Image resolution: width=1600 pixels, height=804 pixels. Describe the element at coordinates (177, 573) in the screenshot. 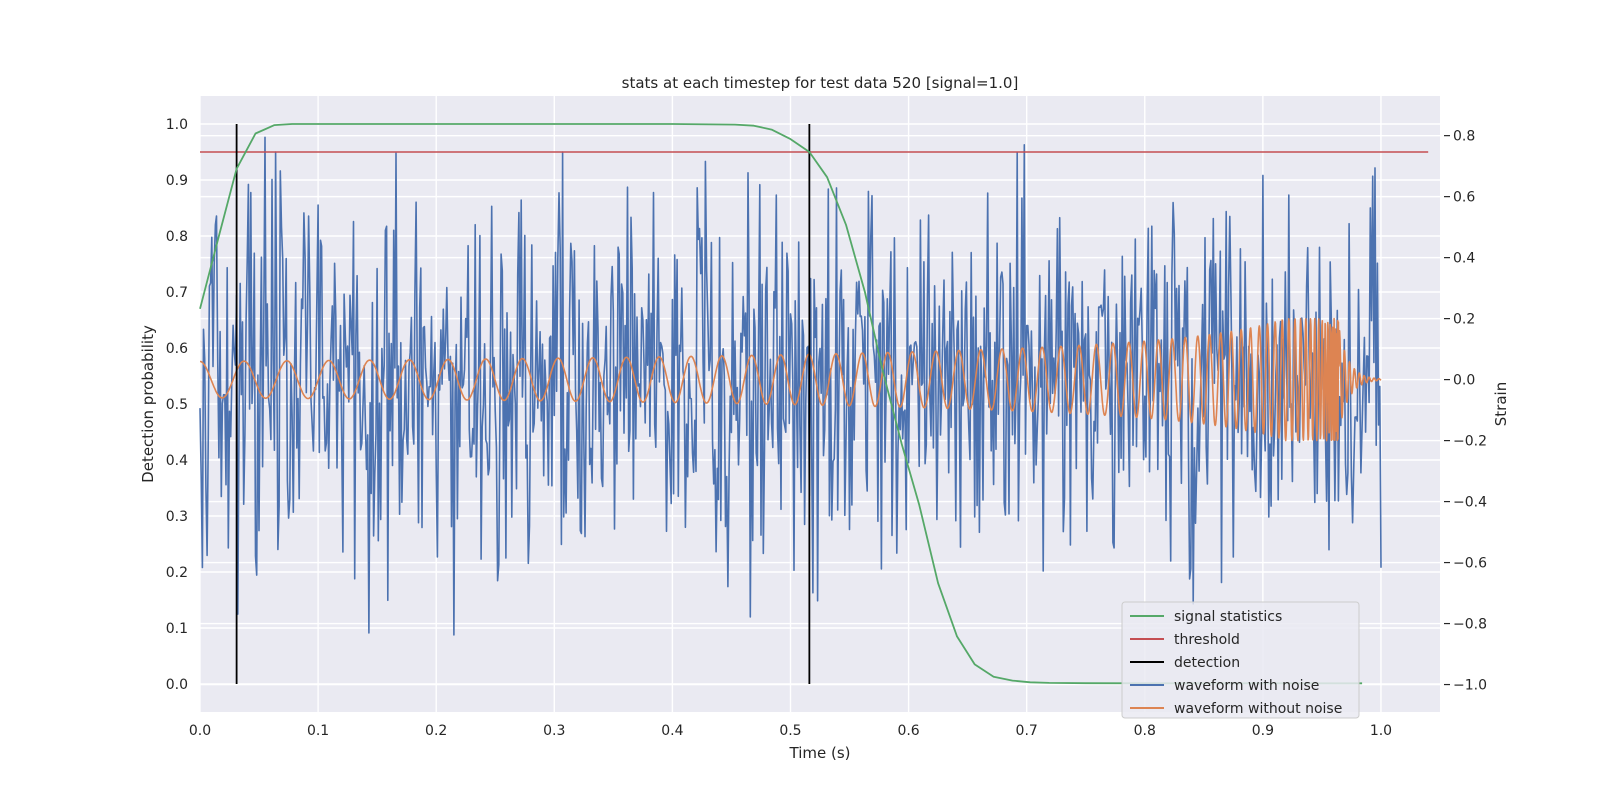

I see `y-tick-label: 0.2` at that location.